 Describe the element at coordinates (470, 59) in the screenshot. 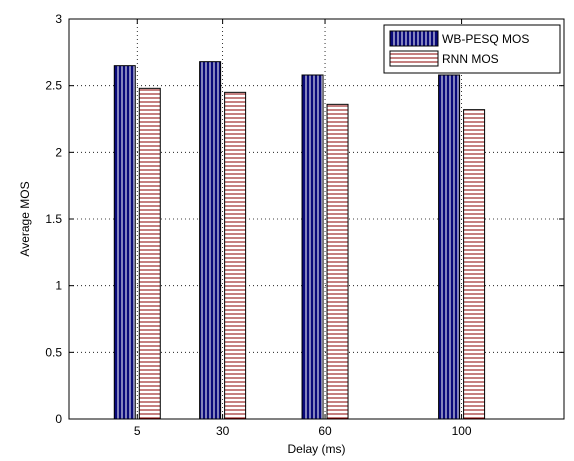

I see `legend-label: RNN MOS` at that location.